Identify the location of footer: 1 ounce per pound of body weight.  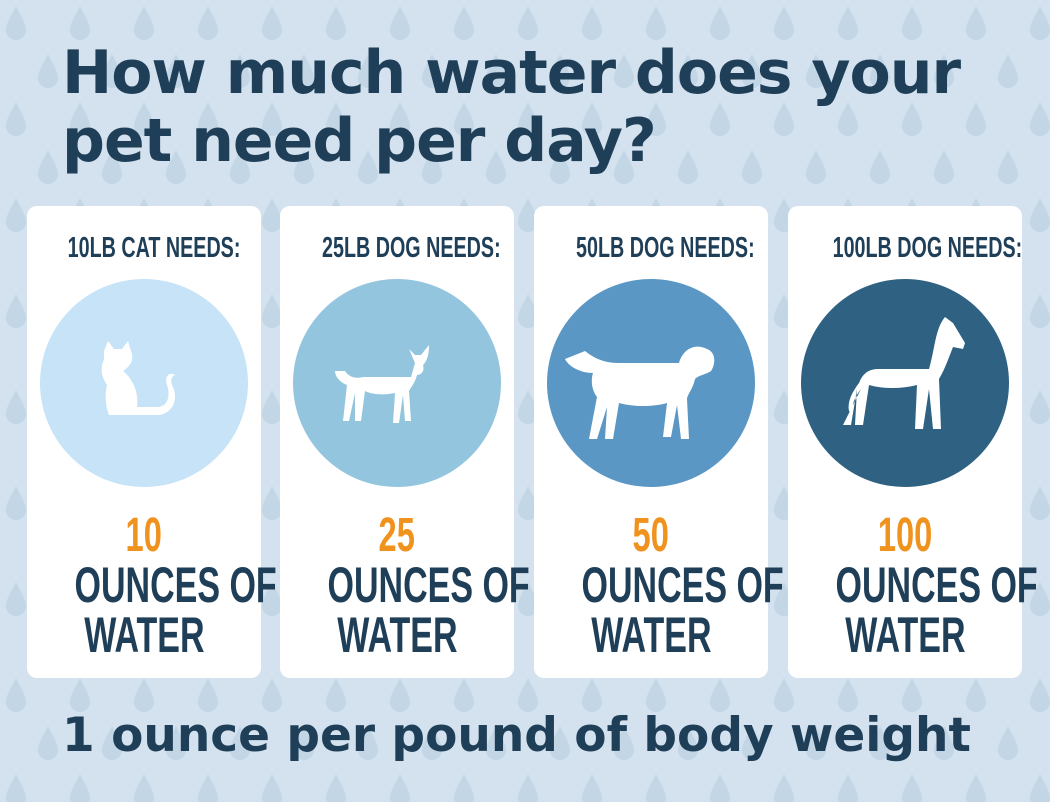
(516, 735).